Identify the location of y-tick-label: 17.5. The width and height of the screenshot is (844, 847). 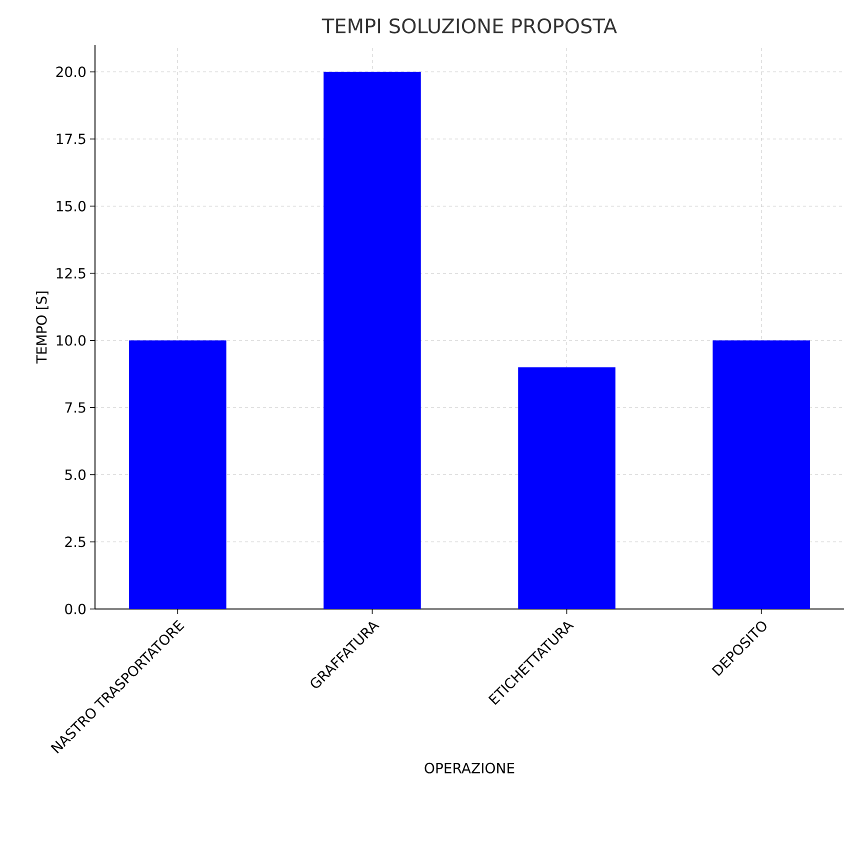
(71, 139).